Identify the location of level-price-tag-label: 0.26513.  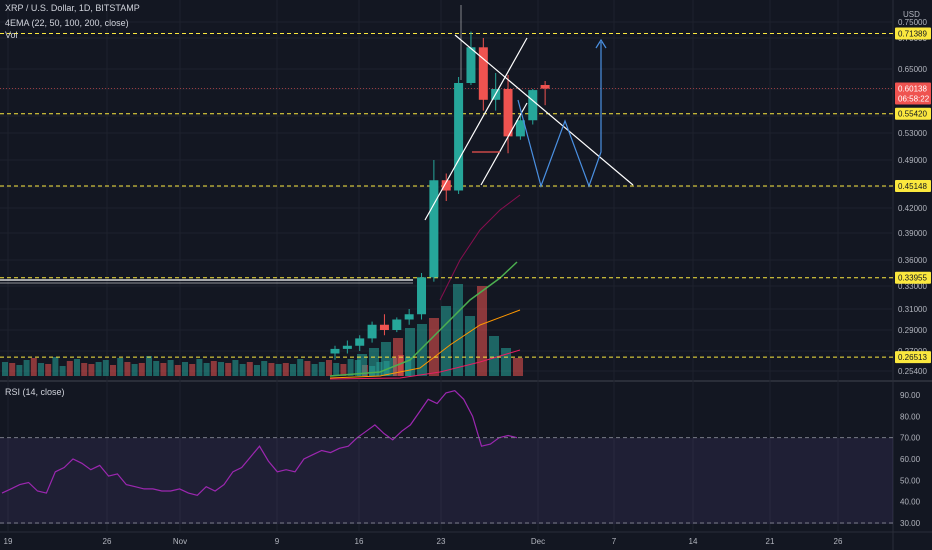
(912, 357).